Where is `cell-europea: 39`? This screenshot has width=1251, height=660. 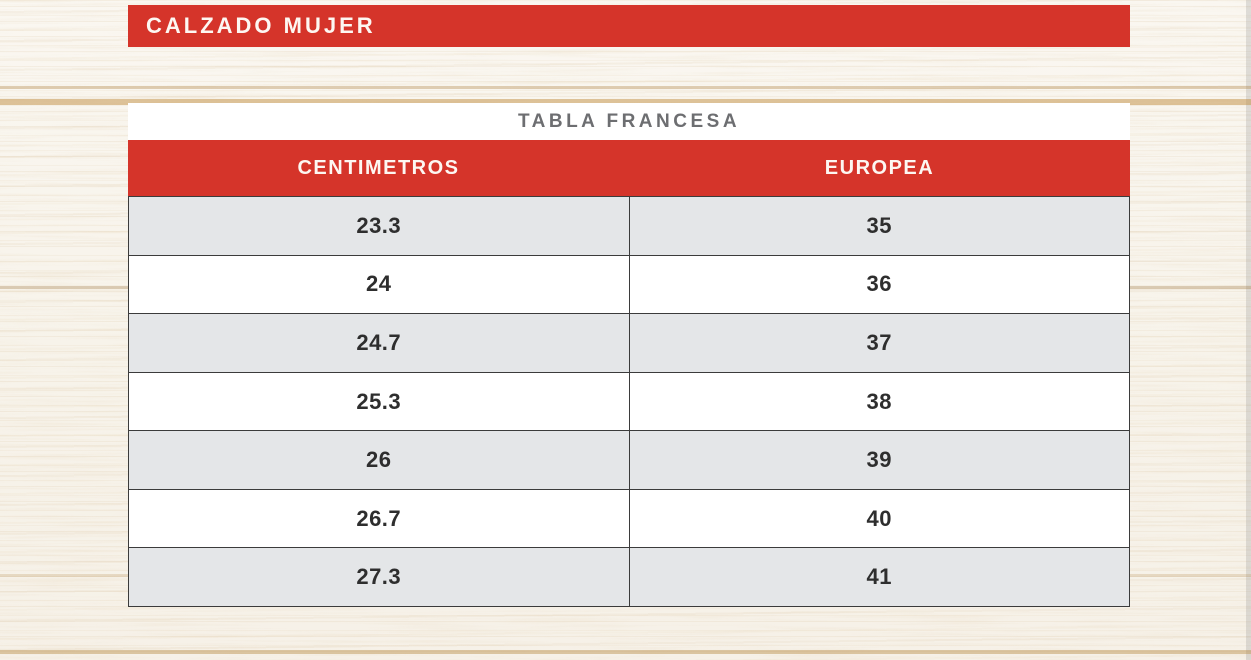 cell-europea: 39 is located at coordinates (879, 460).